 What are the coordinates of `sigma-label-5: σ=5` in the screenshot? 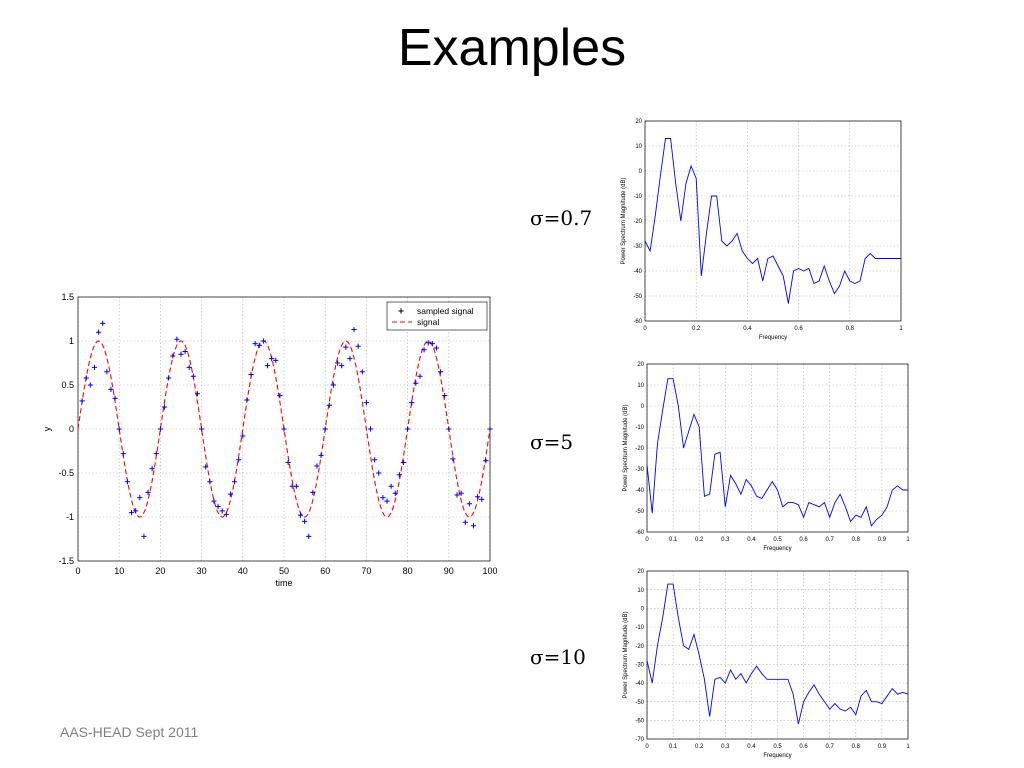 It's located at (551, 442).